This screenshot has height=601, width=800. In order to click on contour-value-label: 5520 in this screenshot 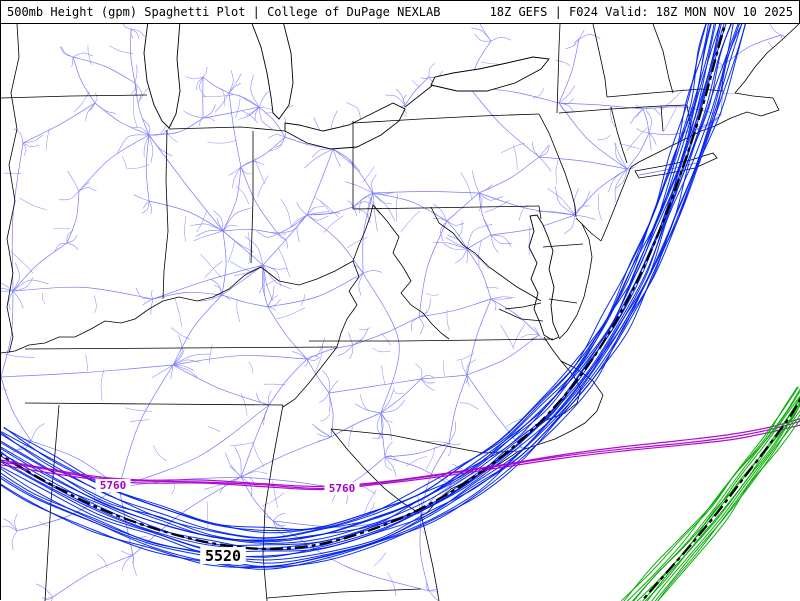, I will do `click(223, 556)`.